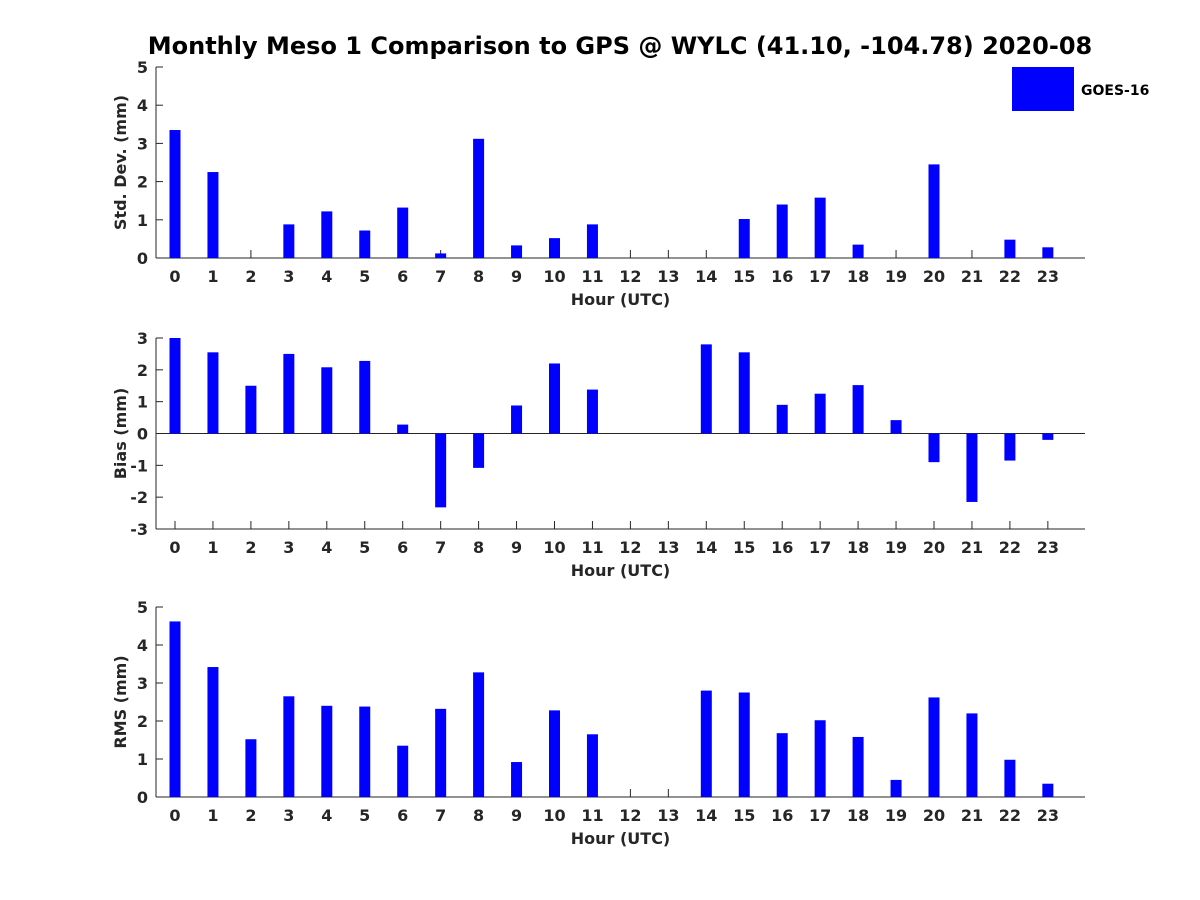 Image resolution: width=1200 pixels, height=900 pixels. Describe the element at coordinates (139, 529) in the screenshot. I see `y-tick-label: -3` at that location.